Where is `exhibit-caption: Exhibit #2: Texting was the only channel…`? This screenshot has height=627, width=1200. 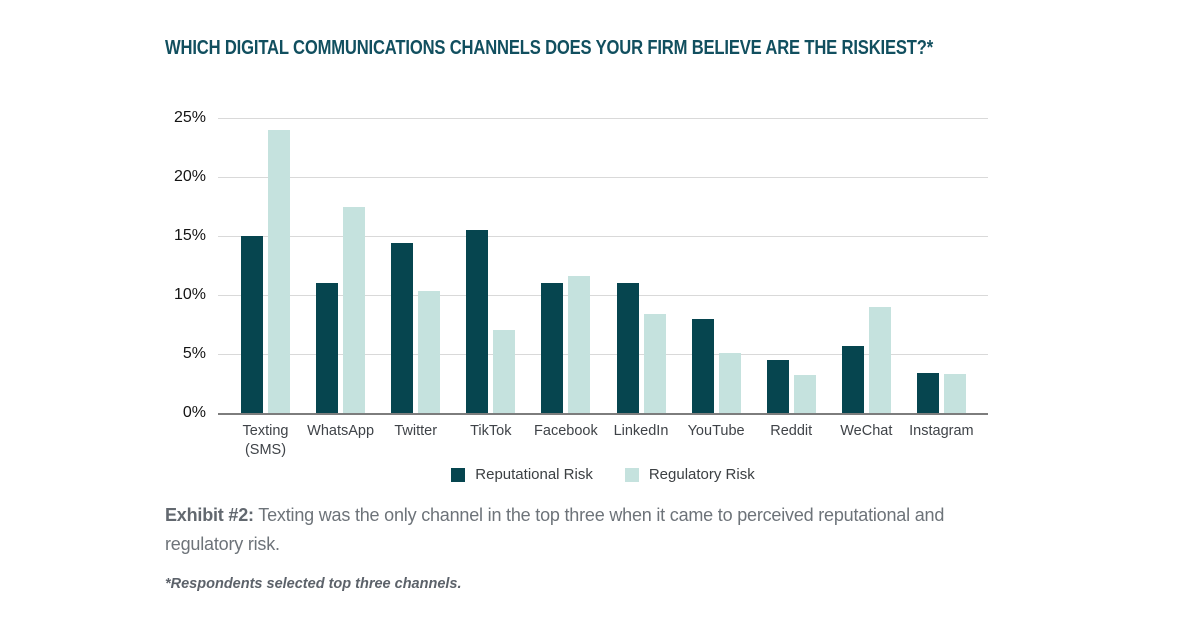
exhibit-caption: Exhibit #2: Texting was the only channel… is located at coordinates (585, 530).